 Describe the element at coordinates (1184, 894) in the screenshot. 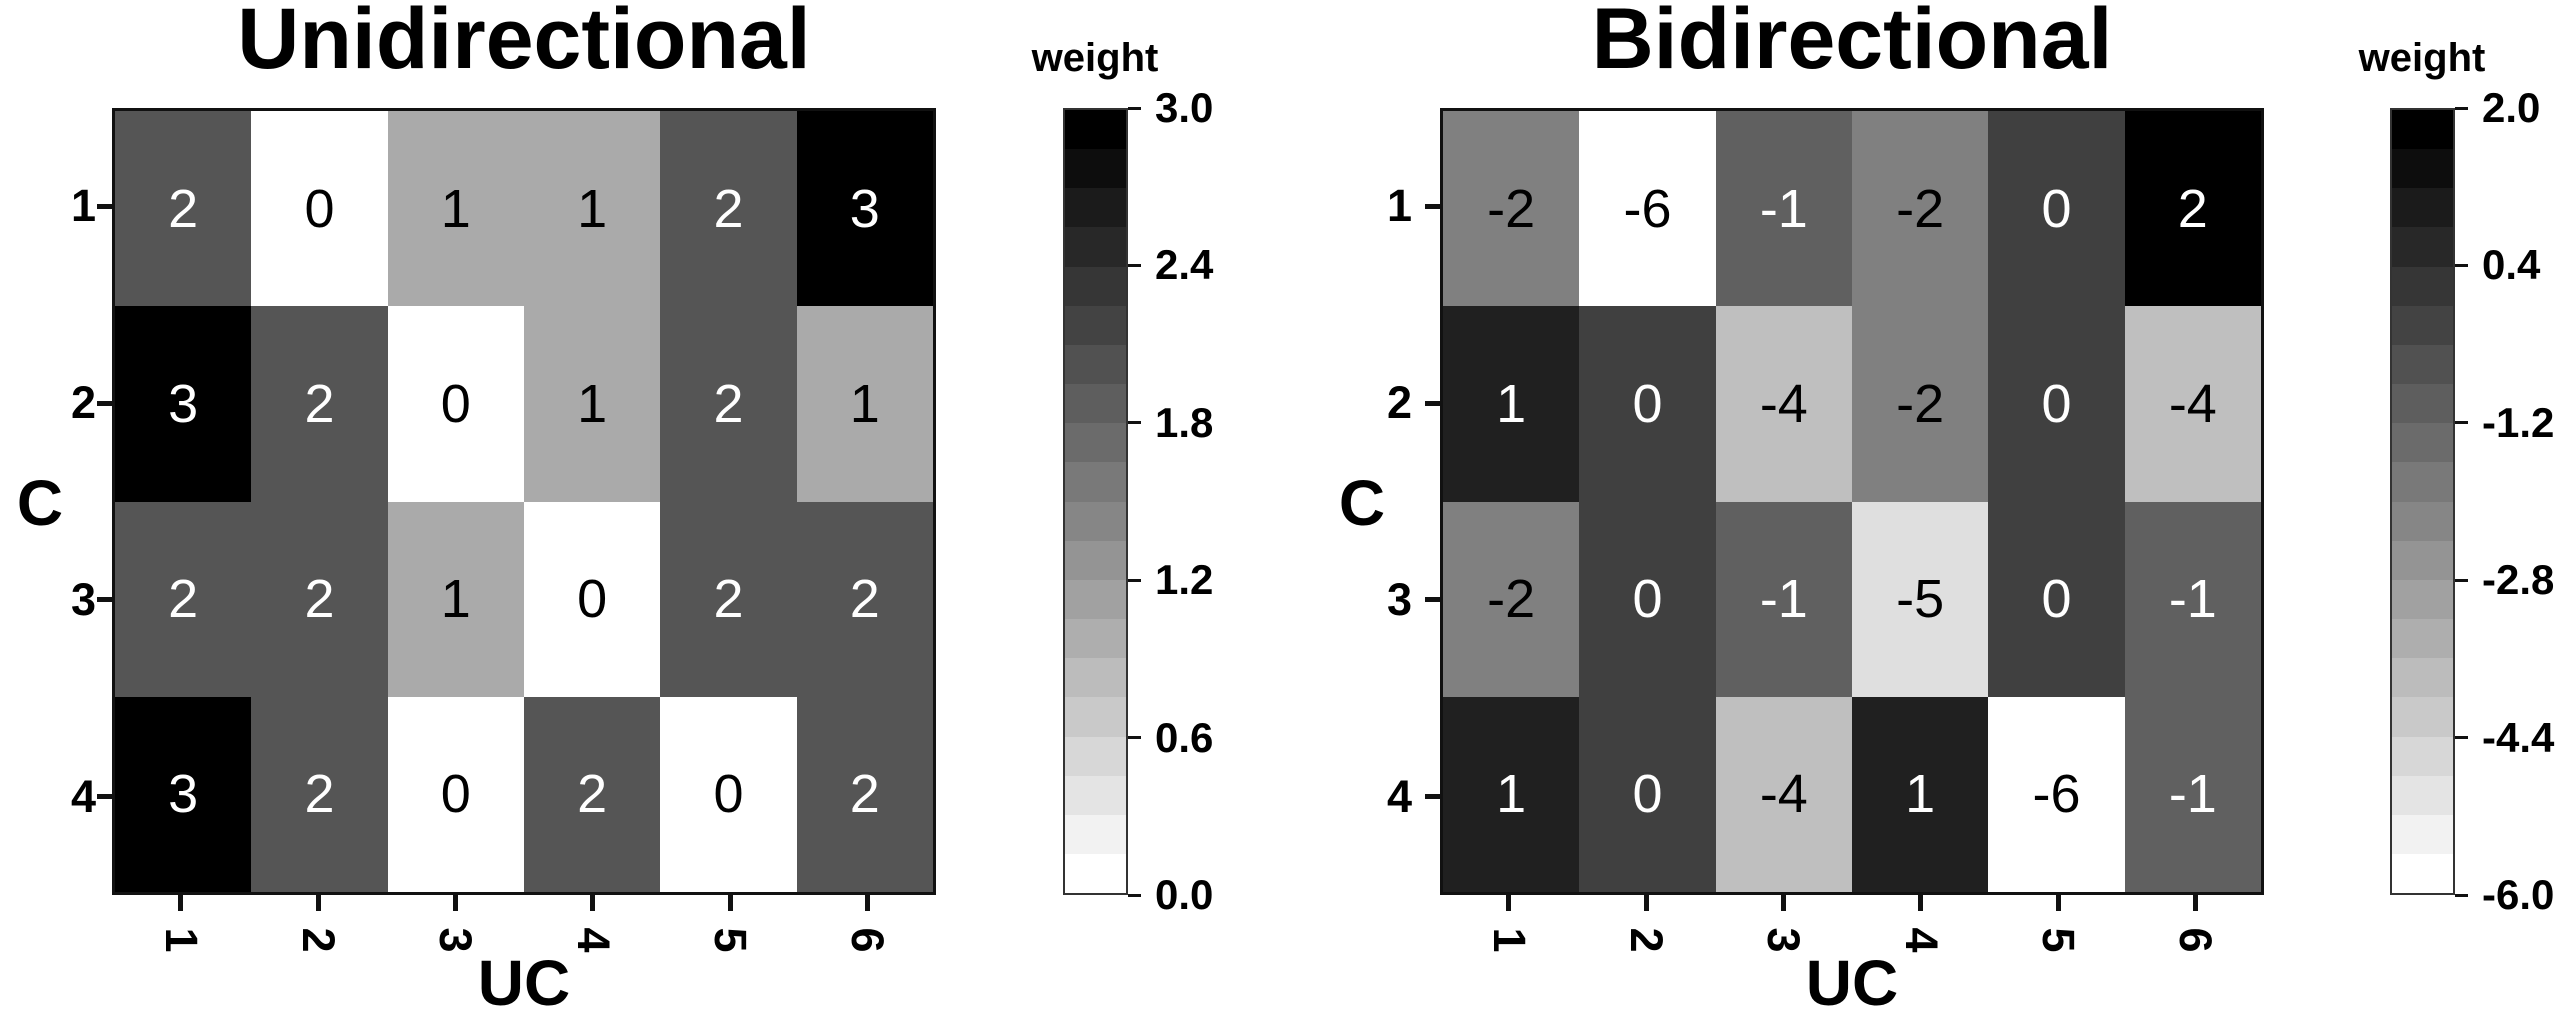

I see `colorbar-tick-label: 0.0` at that location.